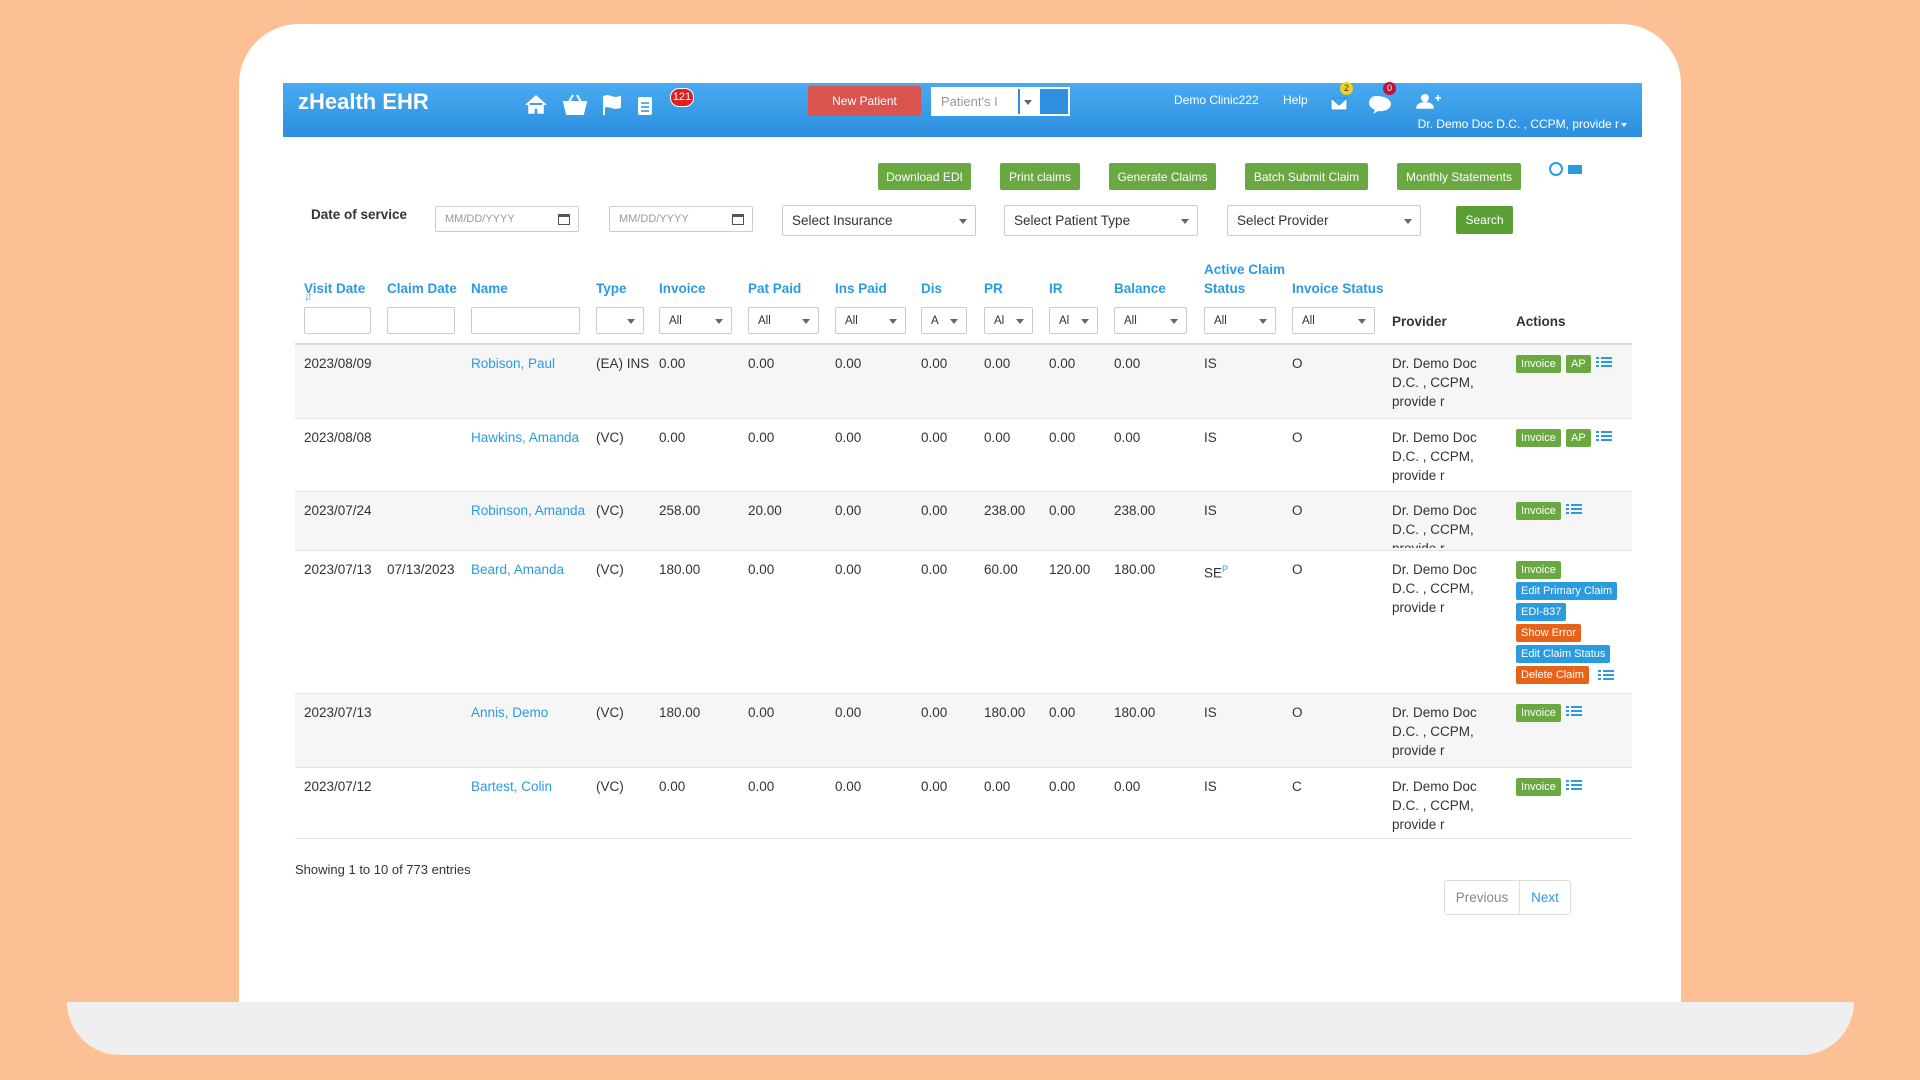  I want to click on patient-link: Robison, Paul, so click(513, 363).